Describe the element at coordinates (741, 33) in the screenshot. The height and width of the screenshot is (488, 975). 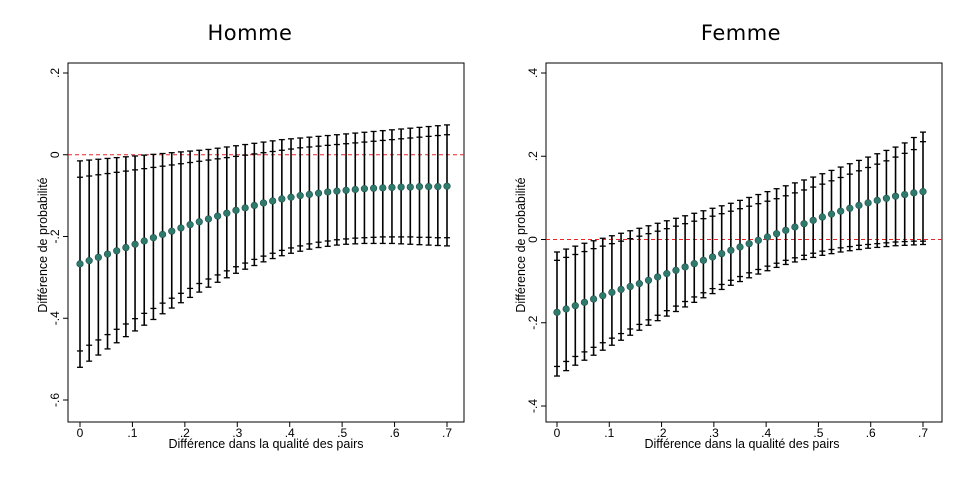
I see `chart-title: Femme` at that location.